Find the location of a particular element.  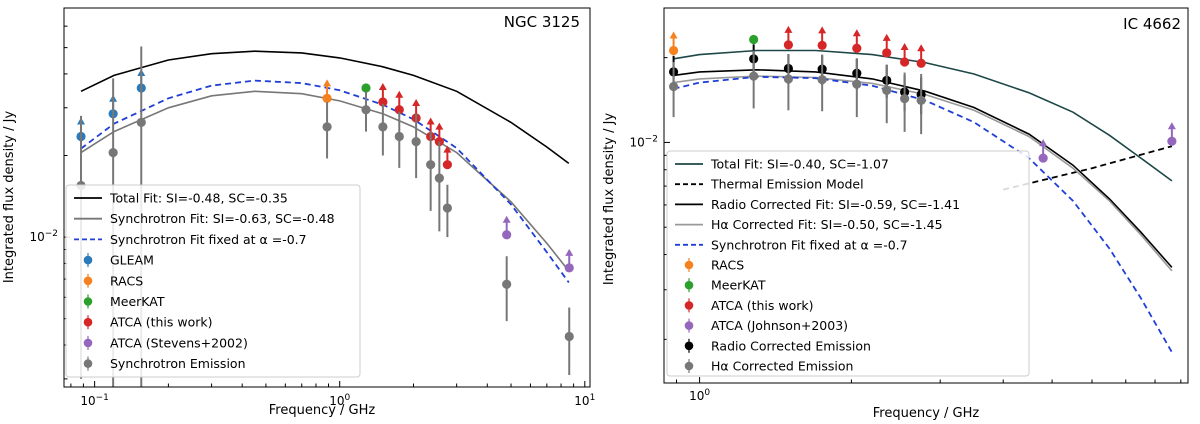

x-tick-label: 10⁻¹ is located at coordinates (94, 400).